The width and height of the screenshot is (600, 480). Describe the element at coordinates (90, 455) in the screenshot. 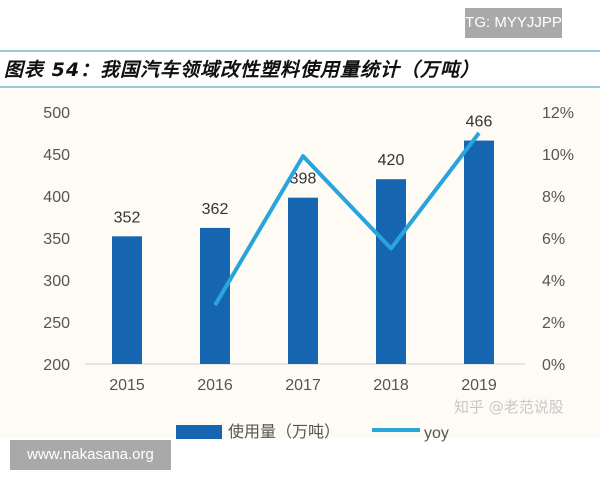

I see `site-label: www.nakasana.org` at that location.